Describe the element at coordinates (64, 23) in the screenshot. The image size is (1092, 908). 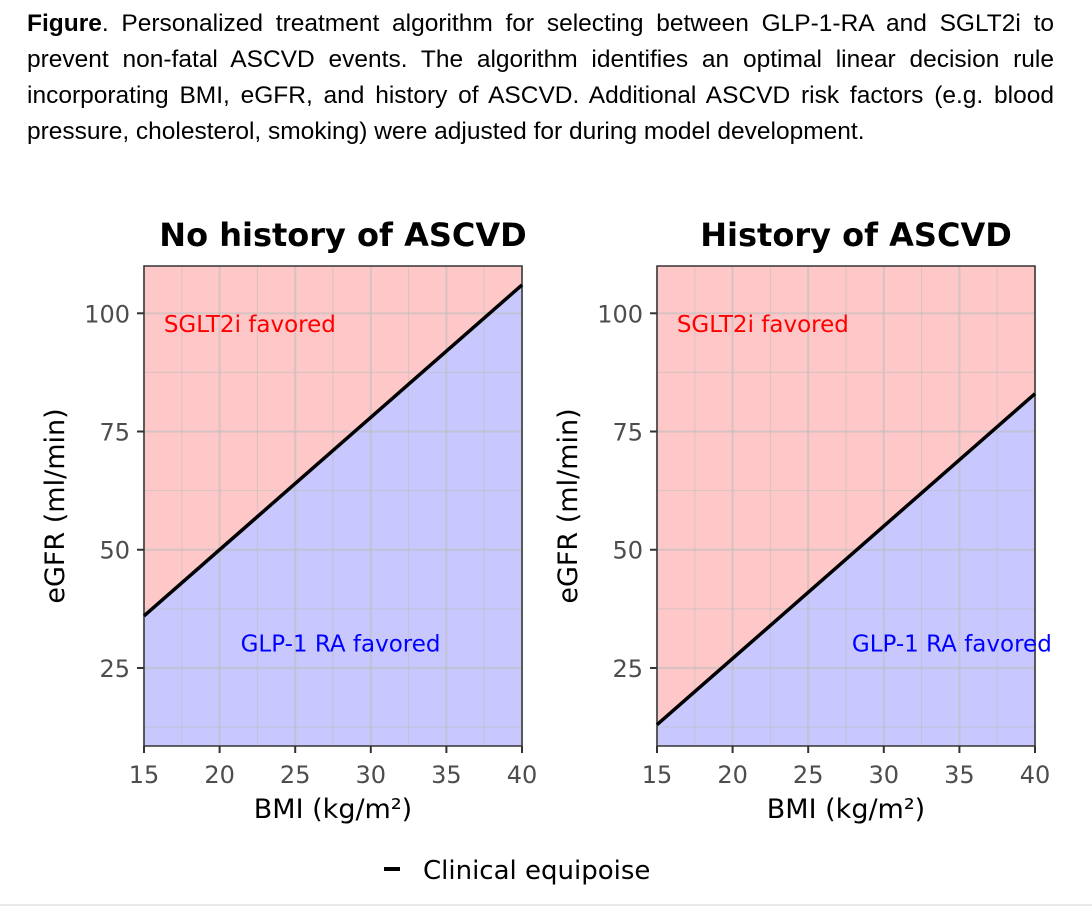
I see `caption-bold-prefix: Figure` at that location.